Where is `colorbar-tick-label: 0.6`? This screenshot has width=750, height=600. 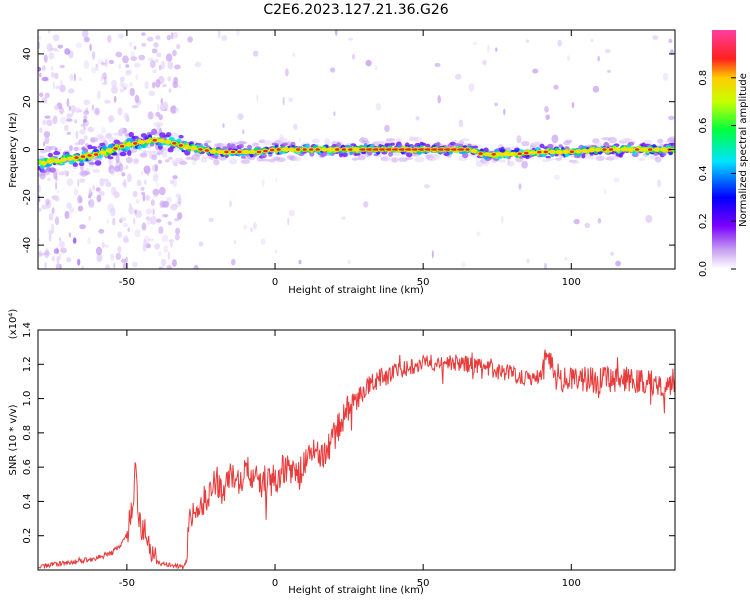 colorbar-tick-label: 0.6 is located at coordinates (703, 126).